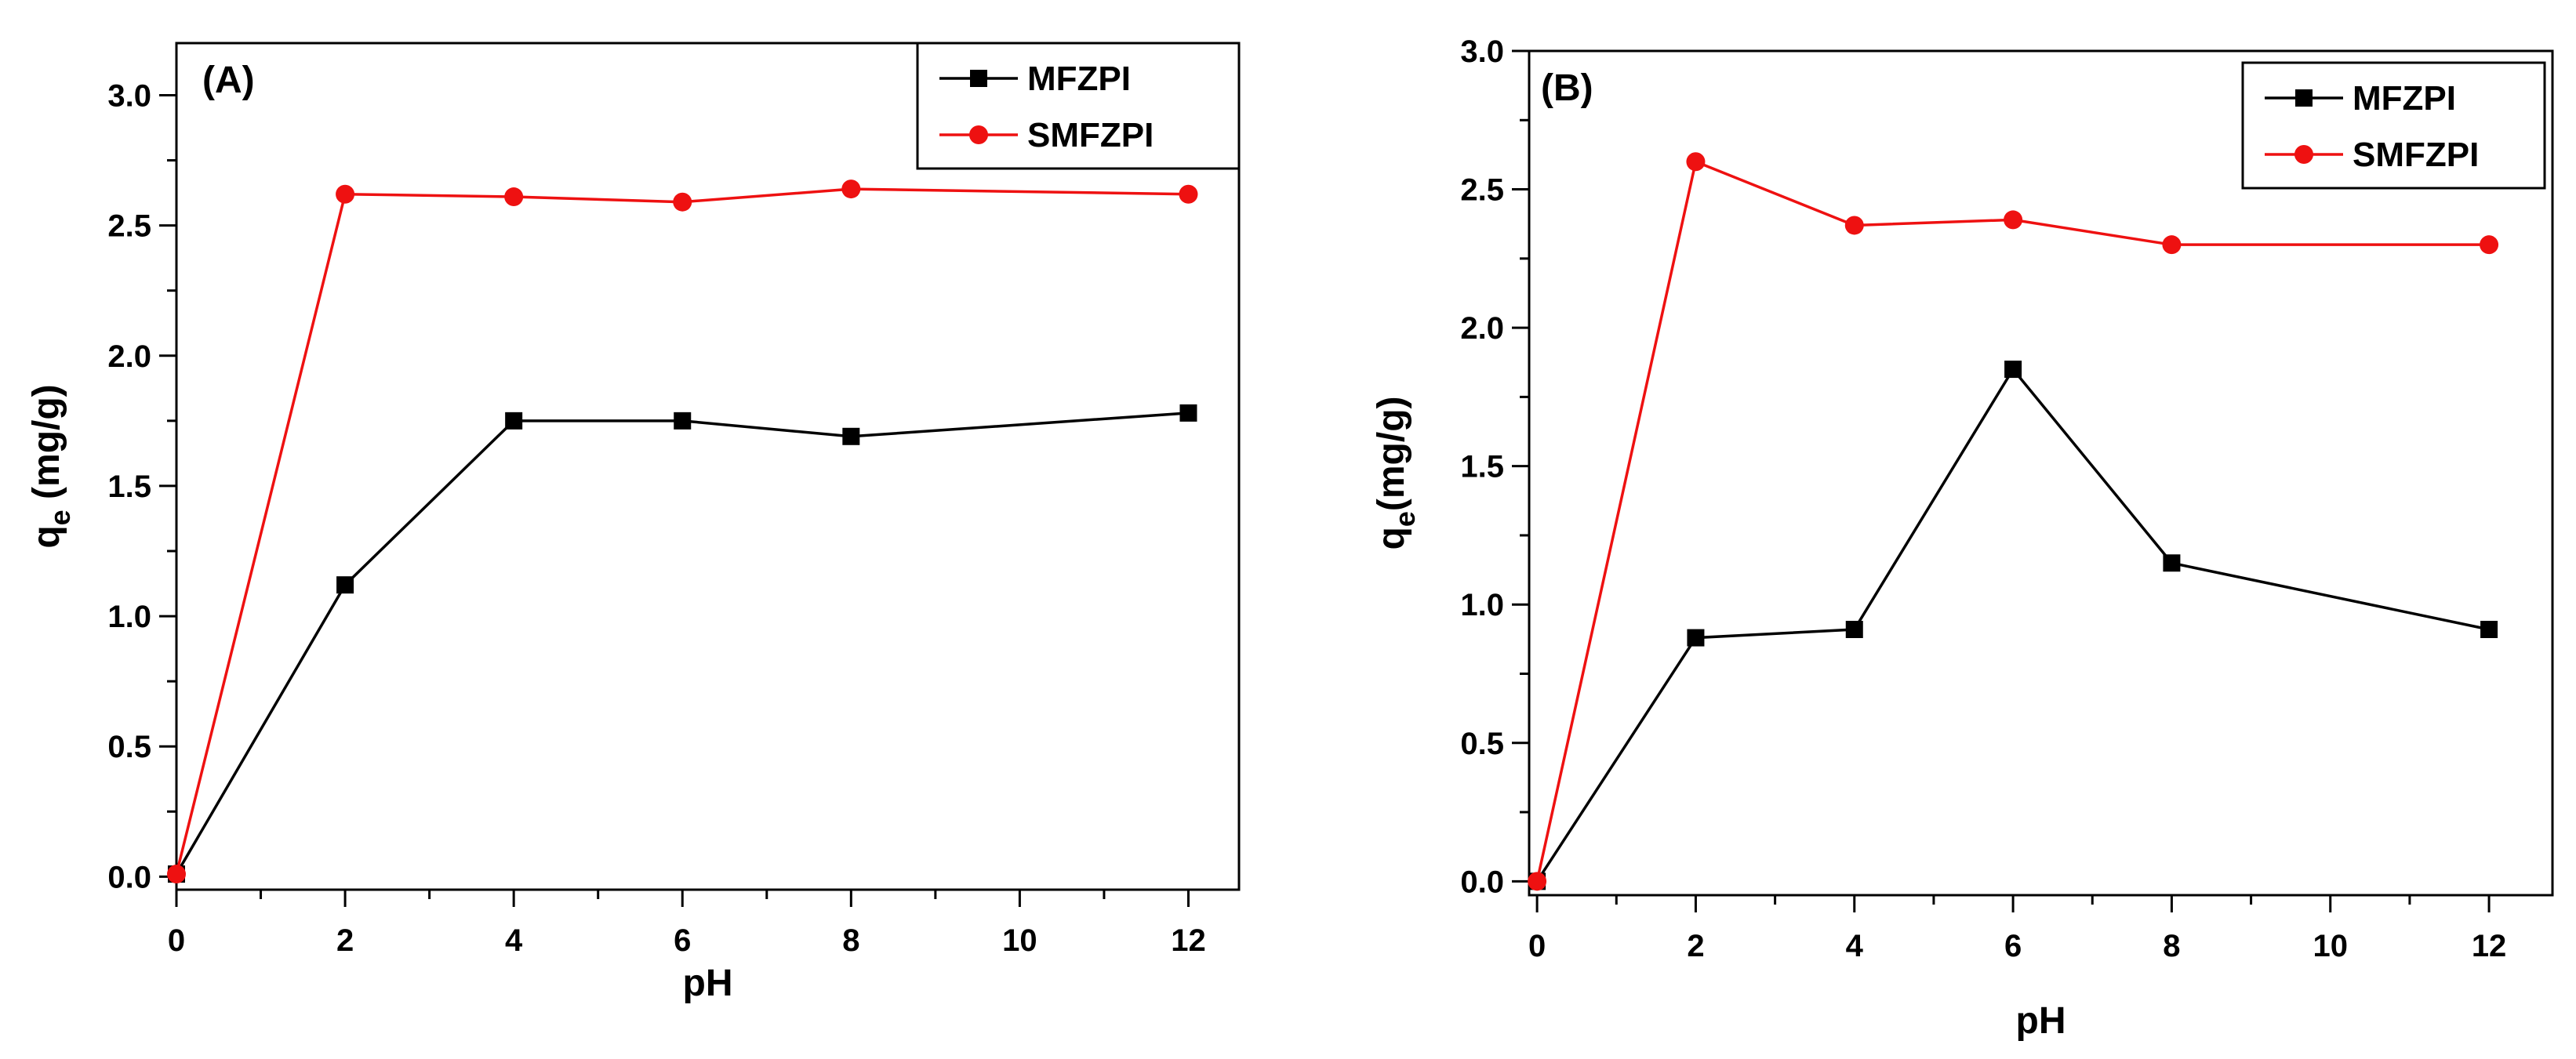  What do you see at coordinates (1567, 88) in the screenshot?
I see `panel-label: (B)` at bounding box center [1567, 88].